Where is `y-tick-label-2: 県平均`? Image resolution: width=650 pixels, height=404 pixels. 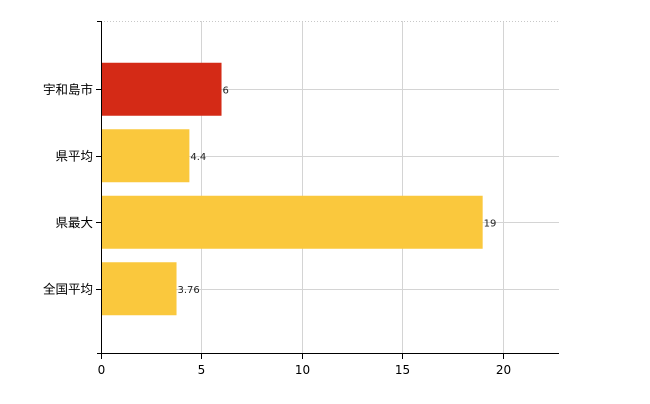
y-tick-label-2: 県平均 is located at coordinates (74, 155).